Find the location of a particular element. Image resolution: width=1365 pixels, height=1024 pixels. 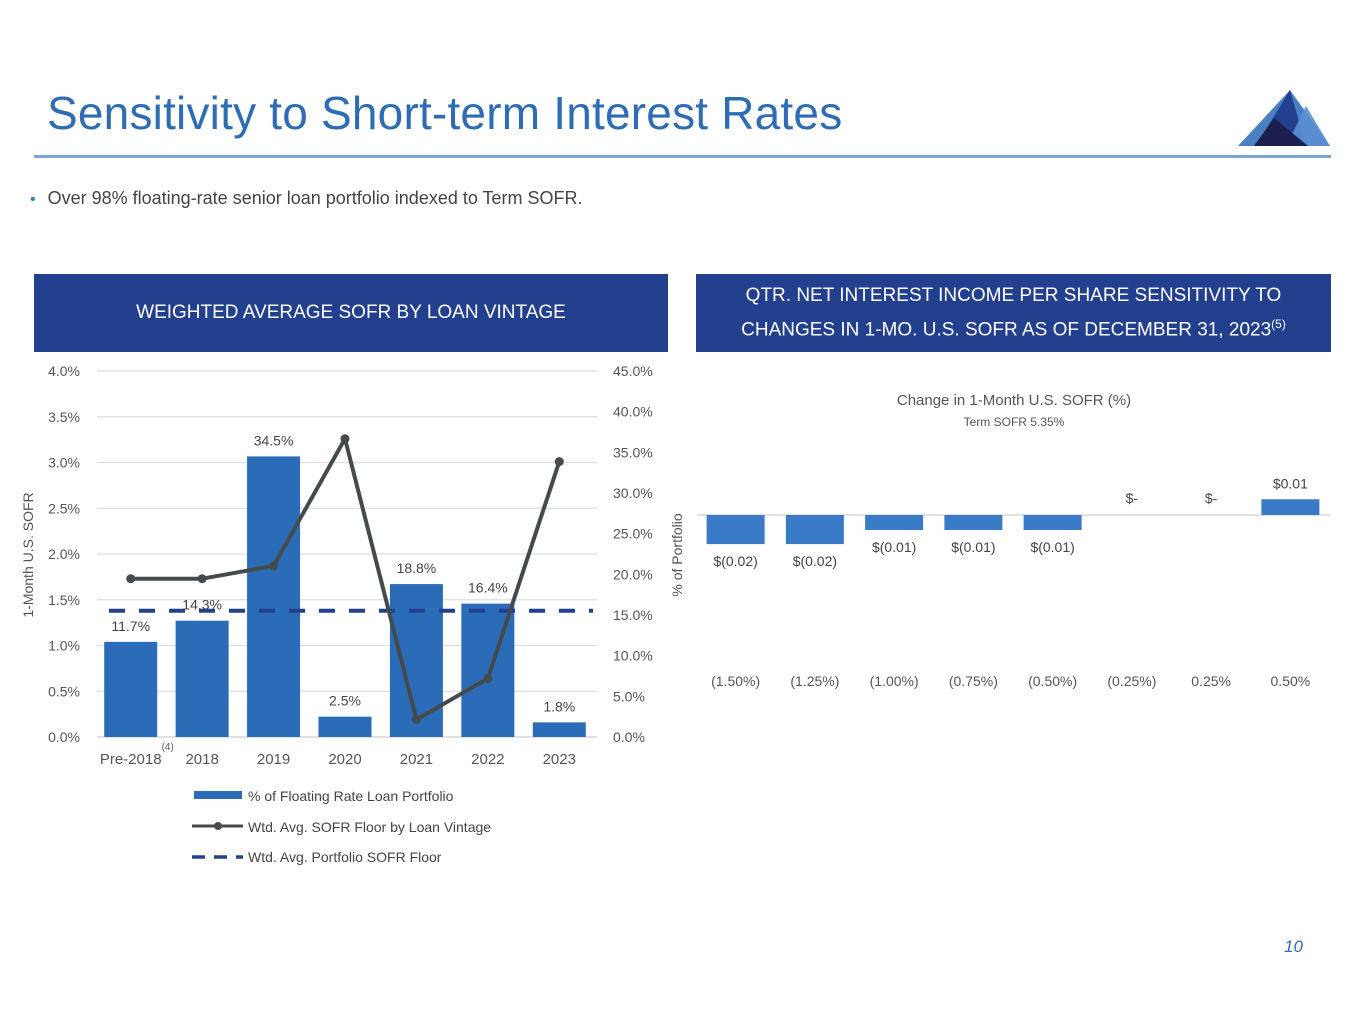

bar-data-label: 16.4% is located at coordinates (488, 588).